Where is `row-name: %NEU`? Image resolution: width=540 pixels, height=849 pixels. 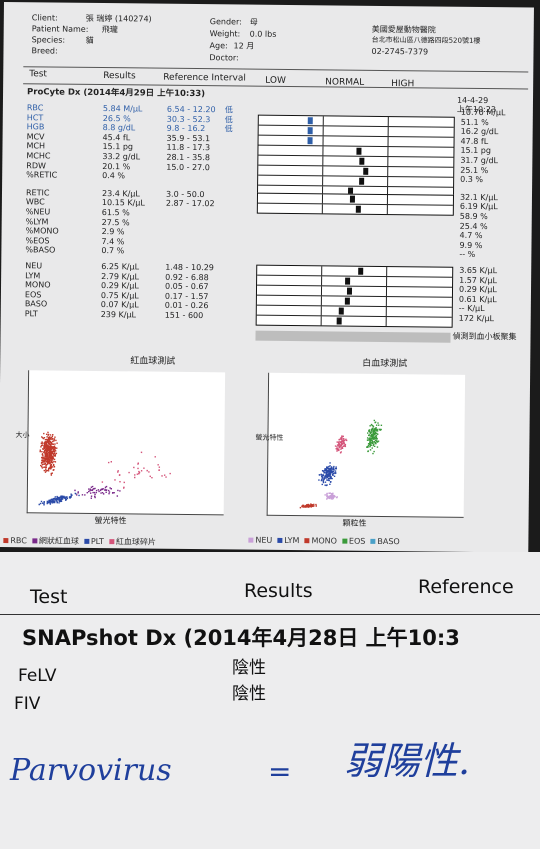
row-name: %NEU is located at coordinates (38, 212).